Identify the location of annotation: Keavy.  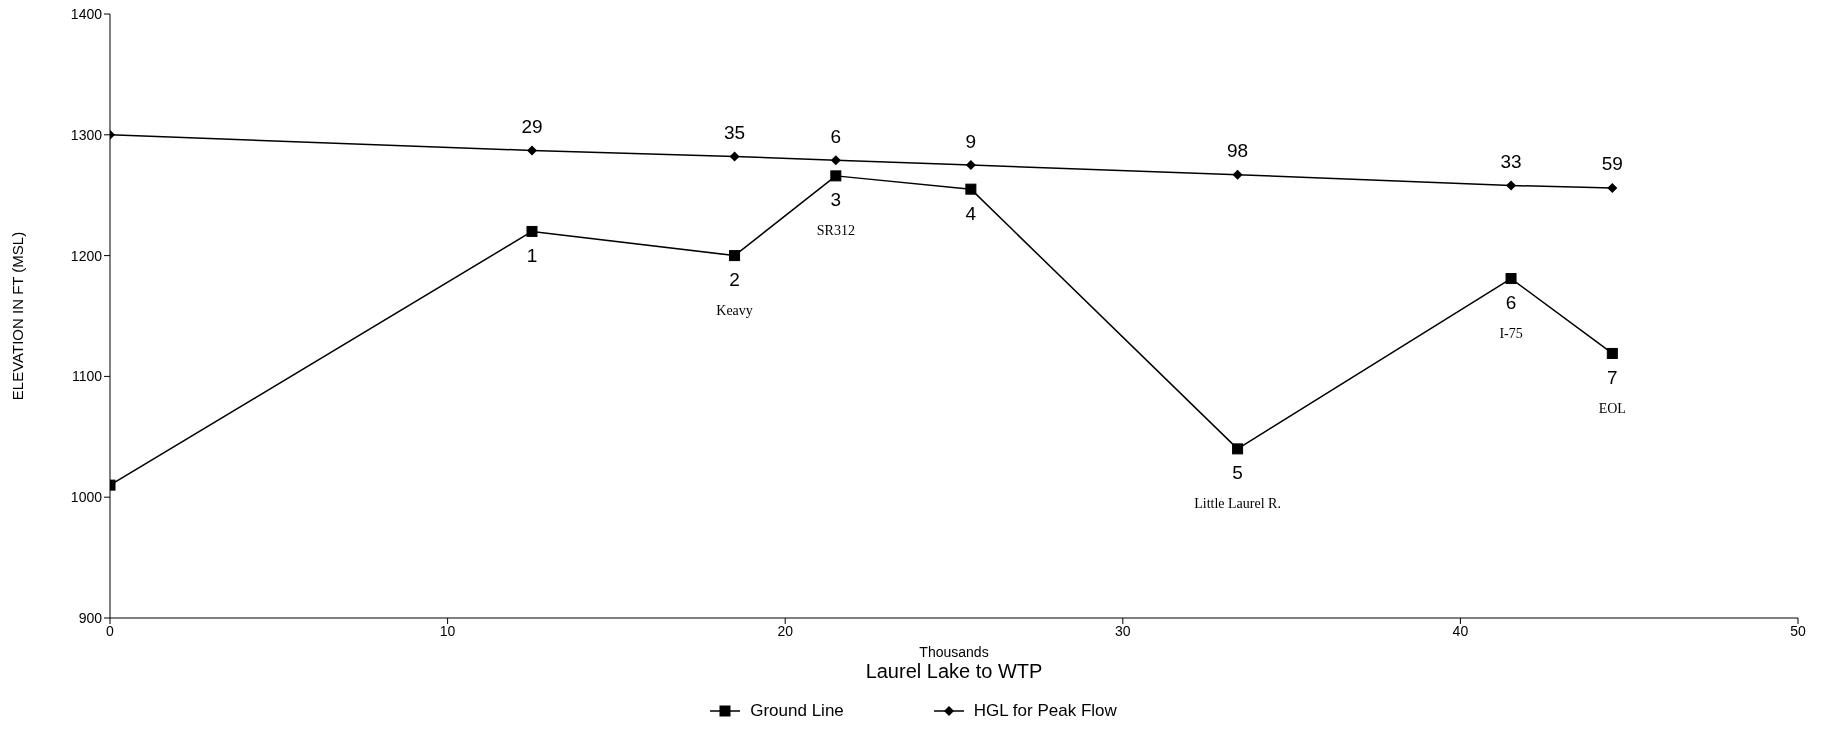
(734, 311).